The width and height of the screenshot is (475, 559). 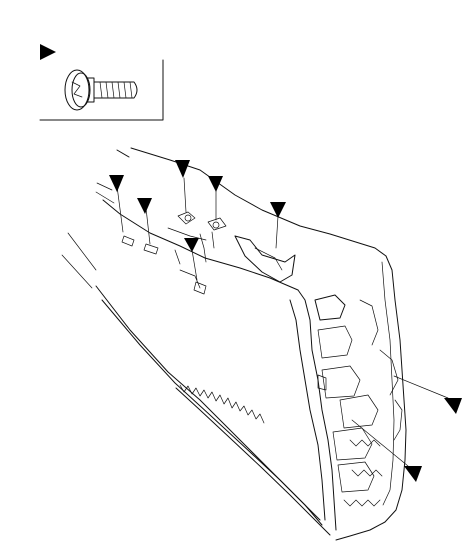 I want to click on legend-frame, so click(x=101, y=90).